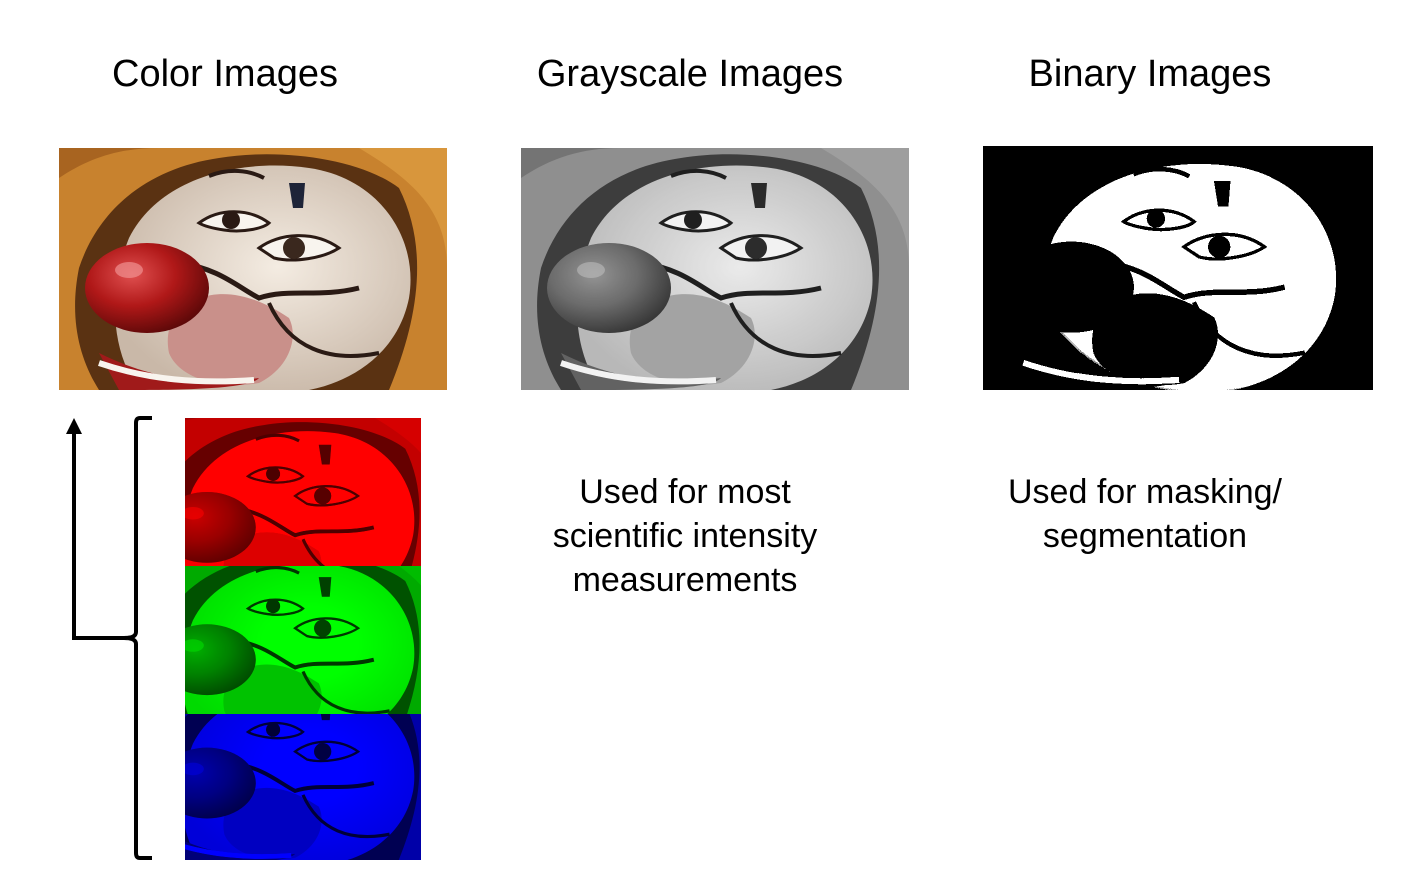 This screenshot has height=890, width=1402. I want to click on merge-arrow-head, so click(74, 426).